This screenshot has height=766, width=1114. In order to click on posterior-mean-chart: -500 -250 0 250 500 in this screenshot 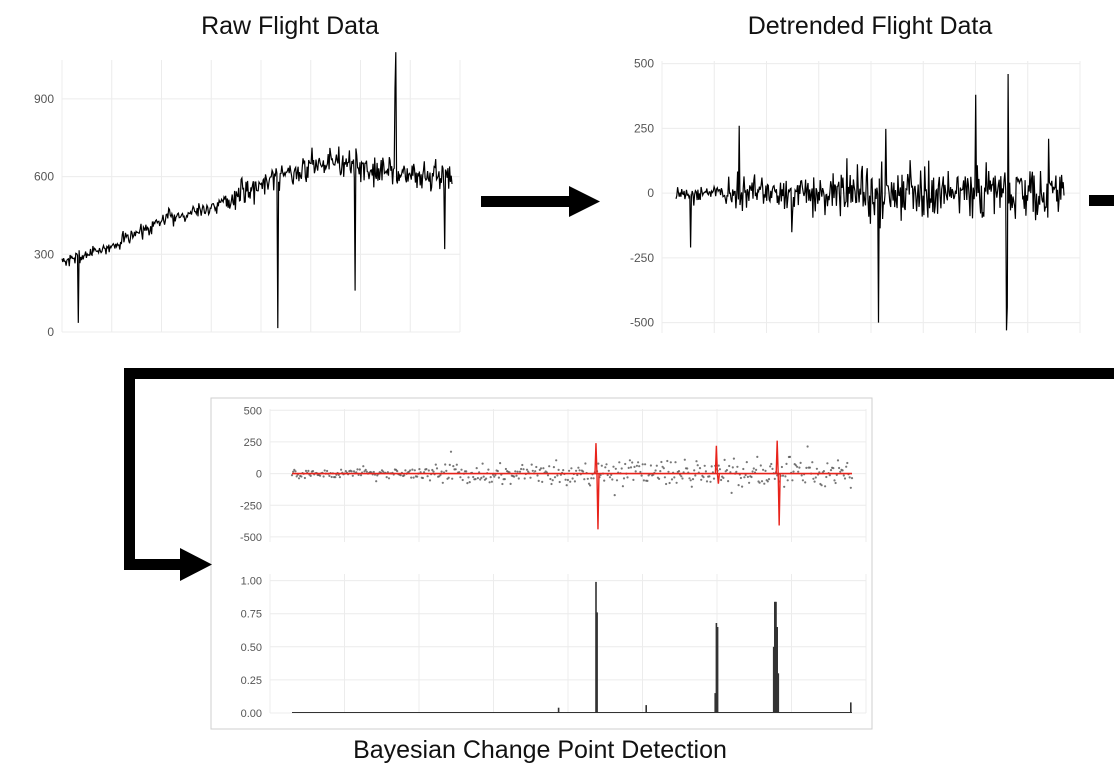, I will do `click(553, 474)`.